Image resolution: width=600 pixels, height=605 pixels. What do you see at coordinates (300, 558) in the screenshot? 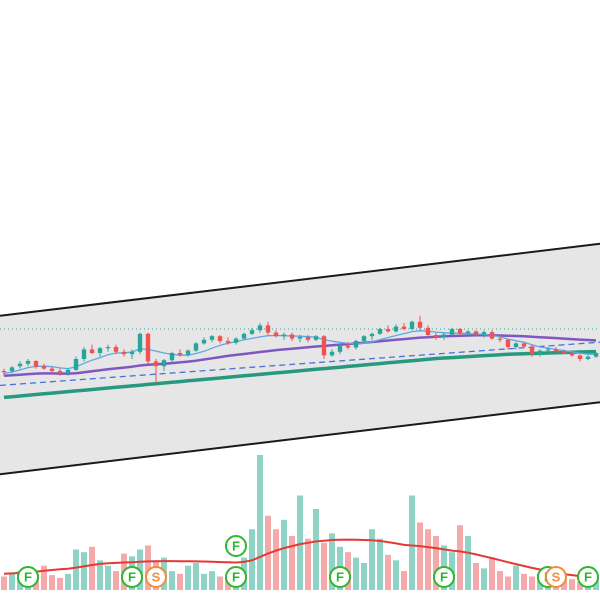
I see `volume-ma-line` at bounding box center [300, 558].